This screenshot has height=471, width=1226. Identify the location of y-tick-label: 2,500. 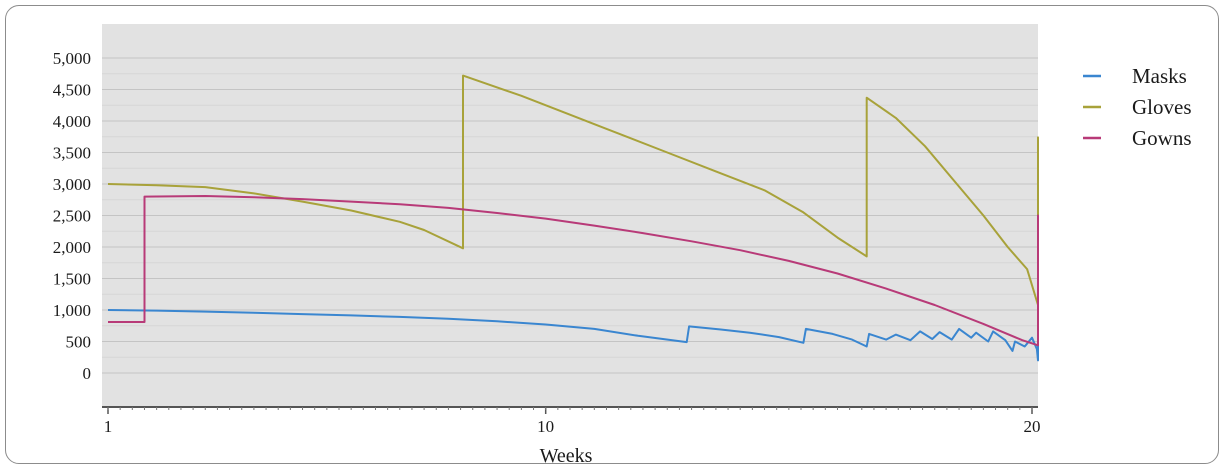
(72, 216).